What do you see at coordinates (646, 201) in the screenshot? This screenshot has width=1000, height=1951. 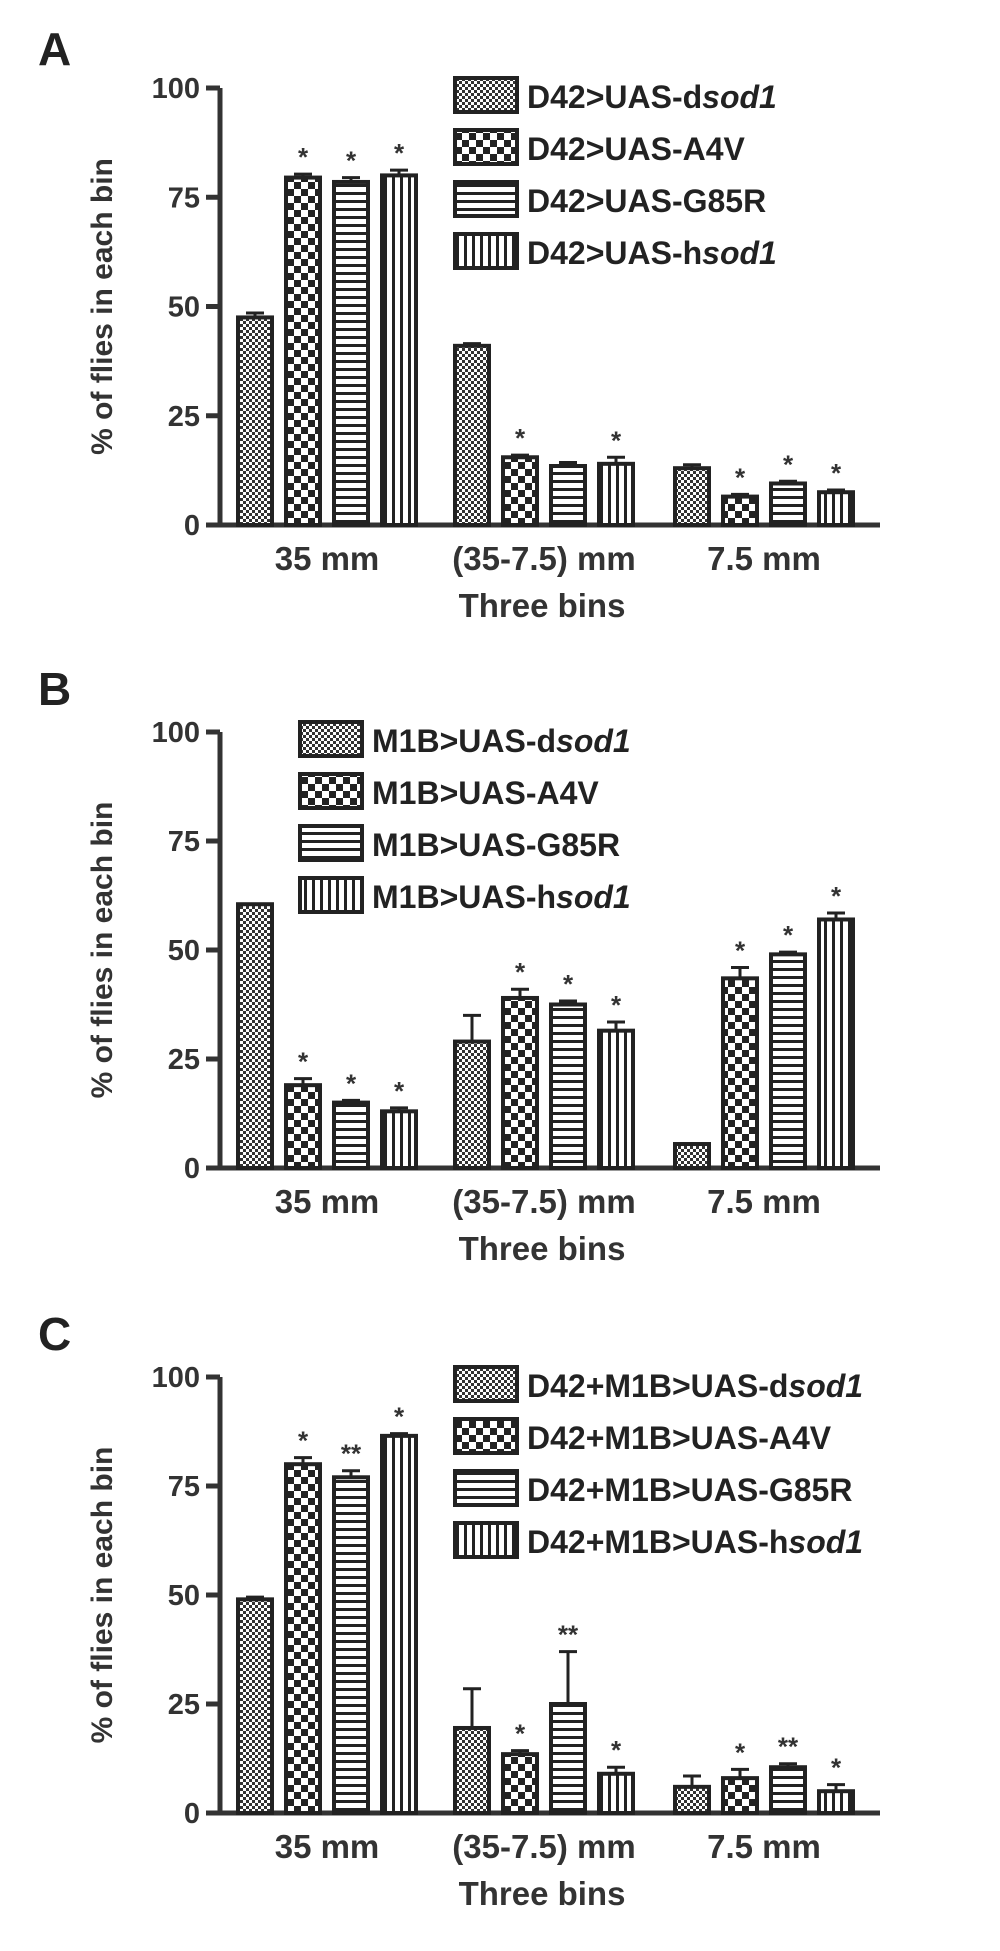 I see `legend-label: D42>UAS-G85R` at bounding box center [646, 201].